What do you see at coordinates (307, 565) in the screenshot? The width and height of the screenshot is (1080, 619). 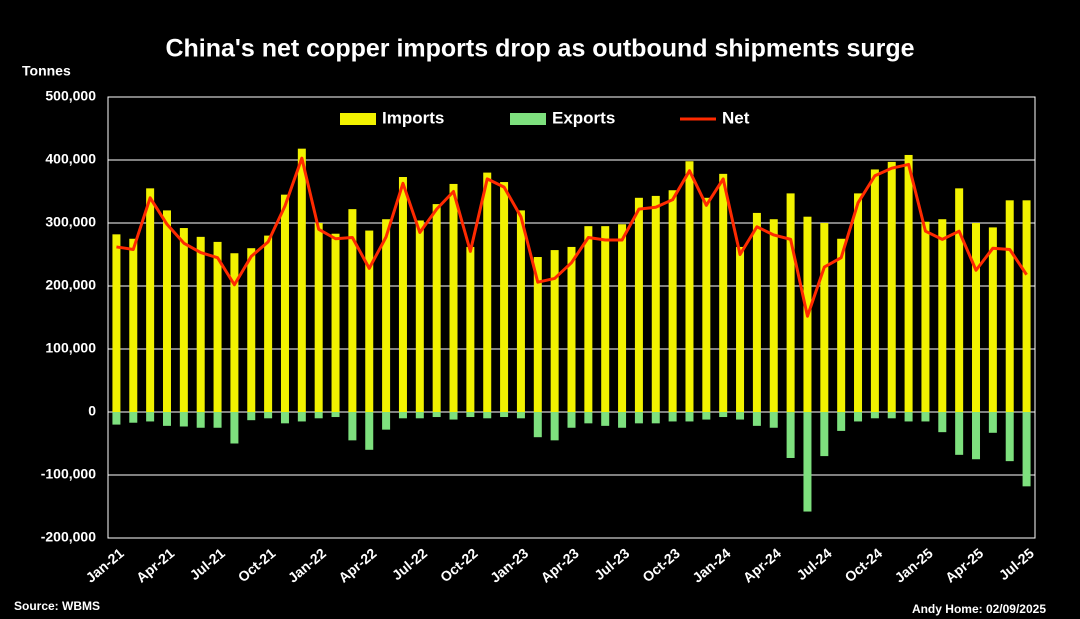 I see `x-tick-label: Jan-22` at bounding box center [307, 565].